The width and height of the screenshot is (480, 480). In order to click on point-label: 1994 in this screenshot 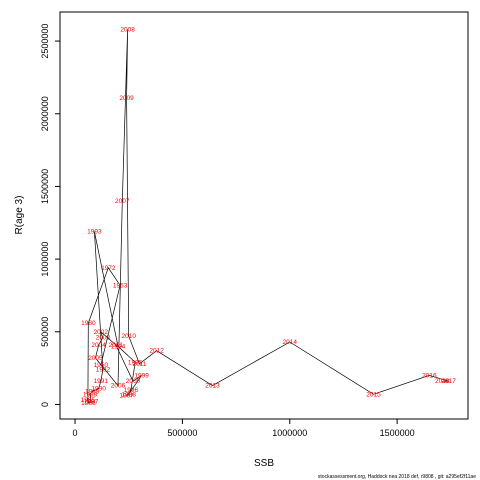, I will do `click(118, 346)`.